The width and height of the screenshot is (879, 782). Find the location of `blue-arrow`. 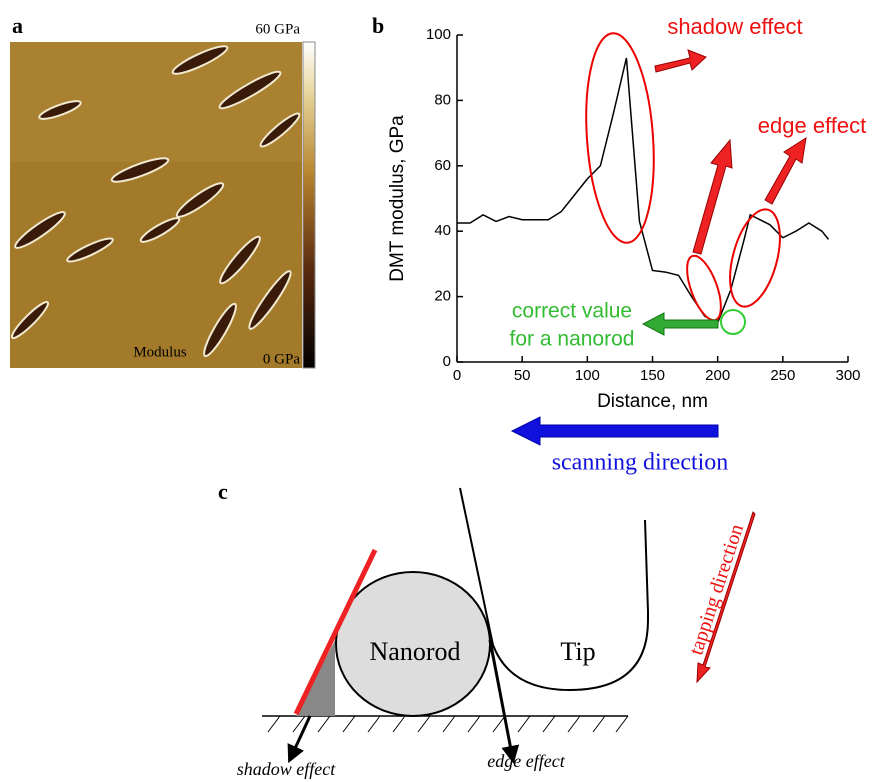

blue-arrow is located at coordinates (614, 431).